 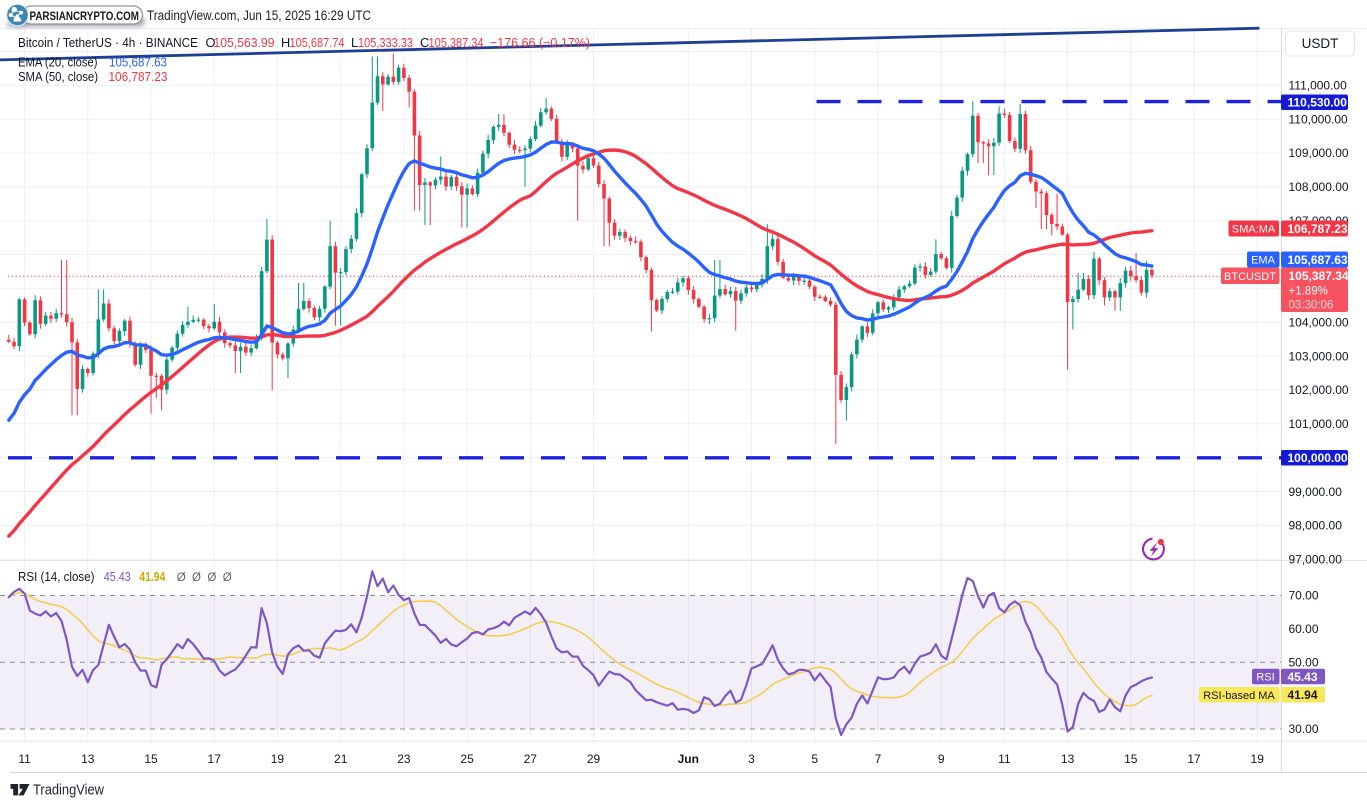 I want to click on svg-text: 110,530.00, so click(x=1318, y=103).